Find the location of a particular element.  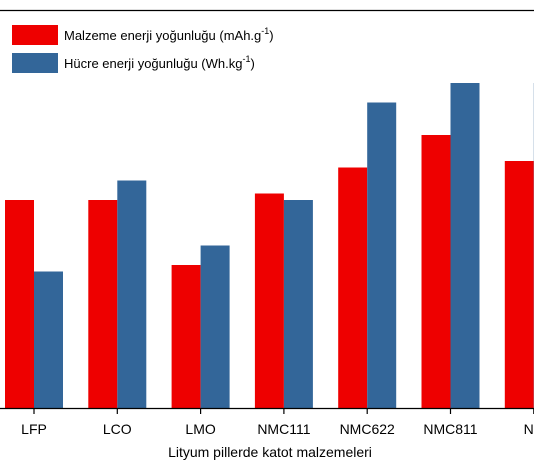

x-tick-label-lco: LCO is located at coordinates (117, 429).